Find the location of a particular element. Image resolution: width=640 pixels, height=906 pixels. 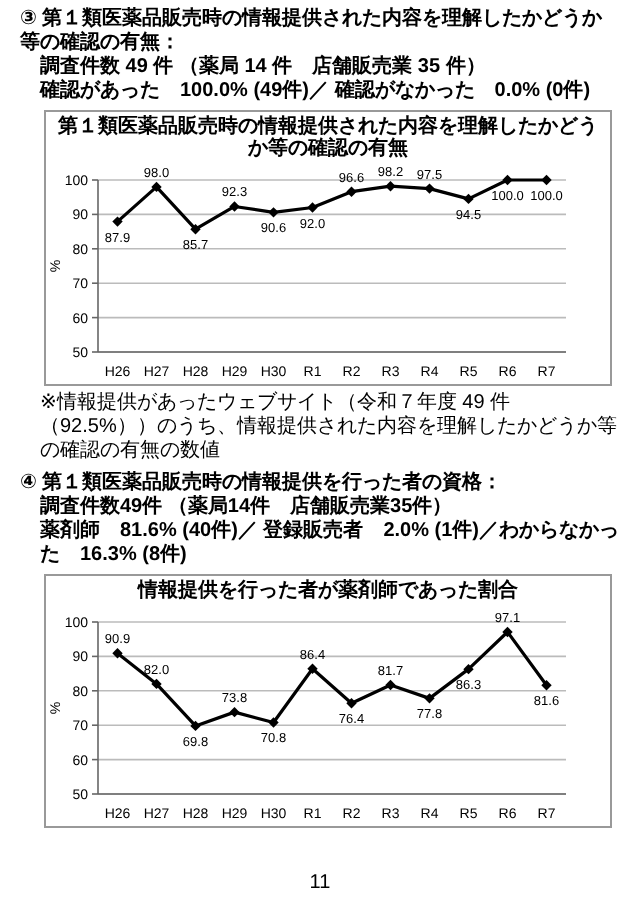

chart-title: 第１類医薬品販売時の情報提供された内容を理解したかどうか等の確認の有無 is located at coordinates (328, 138).